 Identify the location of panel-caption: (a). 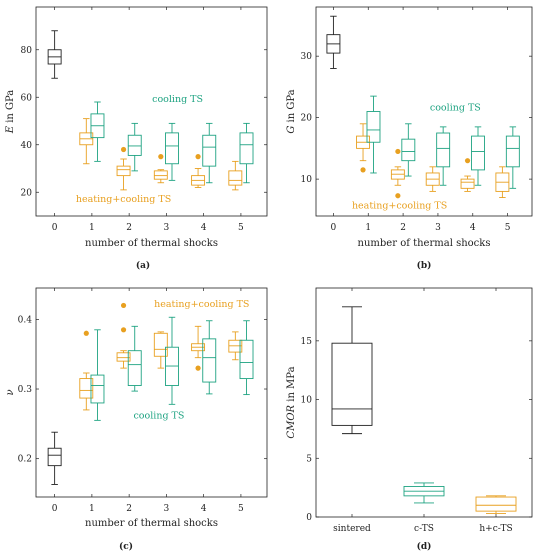
(143, 265).